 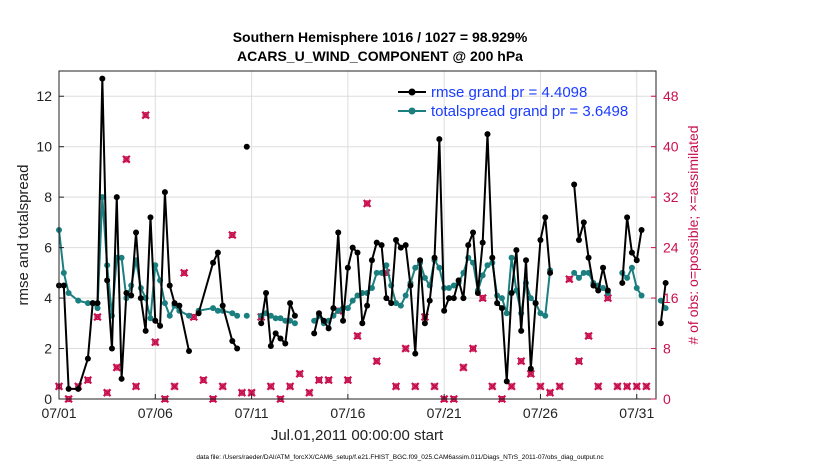 I want to click on x-axis-label: Jul.01,2011 00:00:00 start, so click(x=357, y=435).